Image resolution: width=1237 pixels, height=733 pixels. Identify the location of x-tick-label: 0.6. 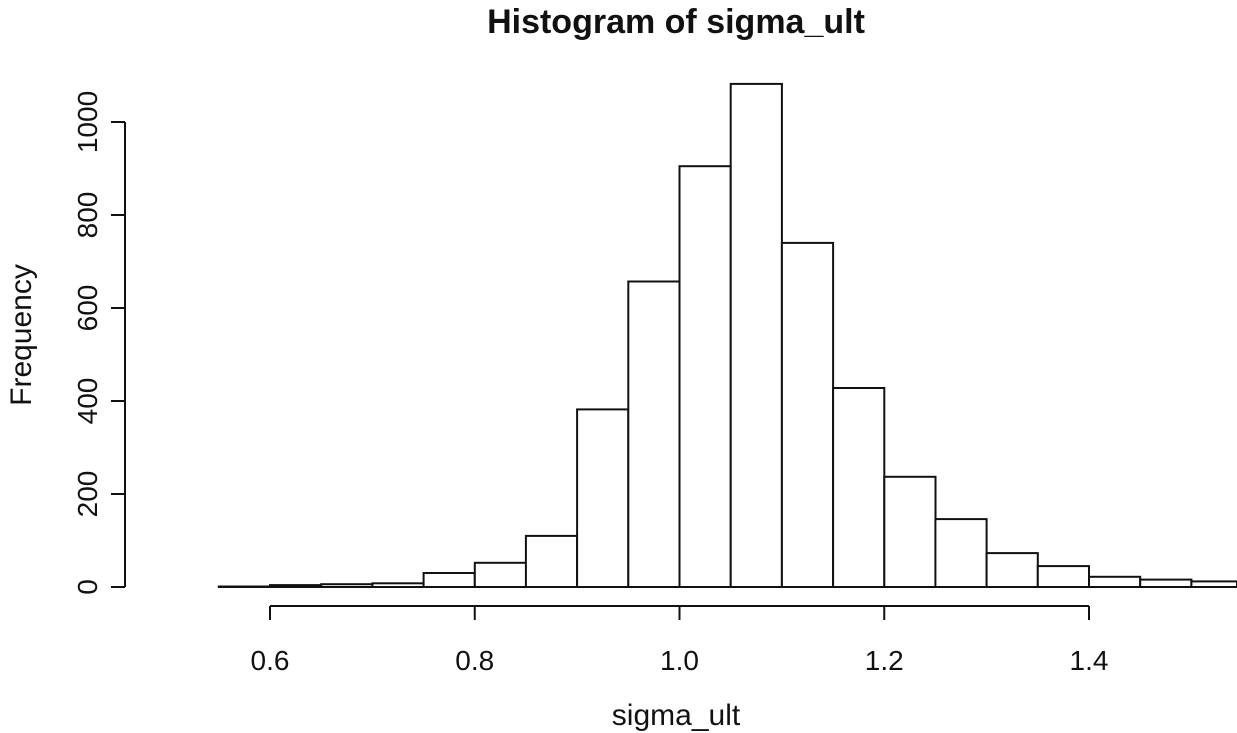
(270, 660).